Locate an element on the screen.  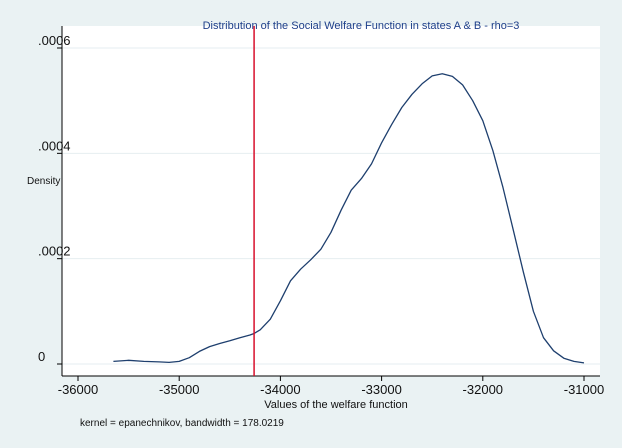
x-tick-label-5: -31000 is located at coordinates (584, 389).